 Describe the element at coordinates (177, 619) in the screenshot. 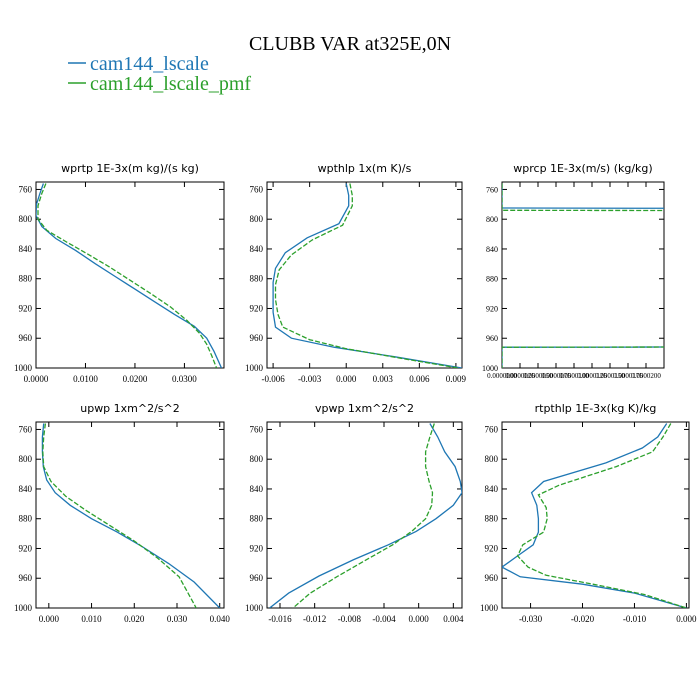

I see `x-tick-label: 0.030` at that location.